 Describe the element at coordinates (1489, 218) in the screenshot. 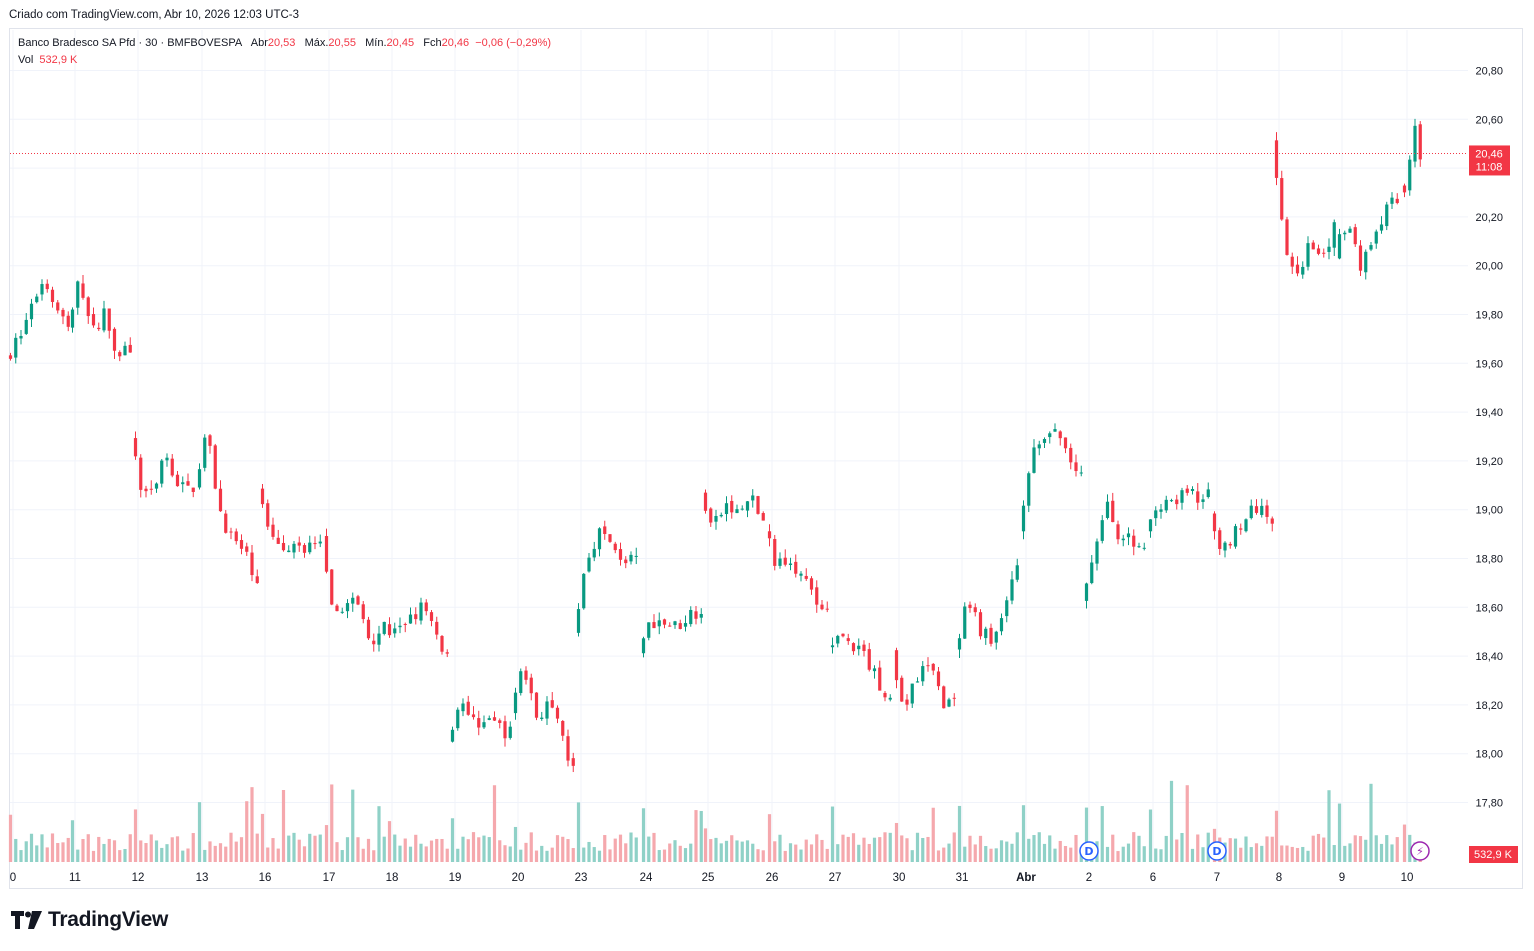

I see `price-tick-label: 20,20` at that location.